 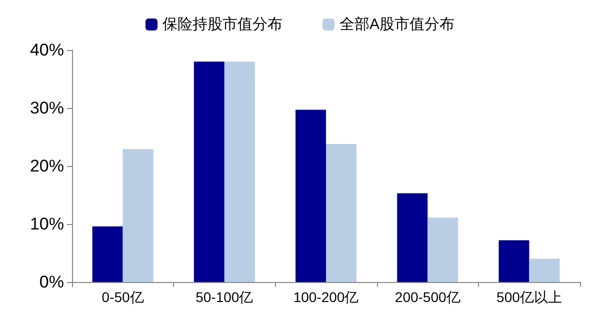 What do you see at coordinates (47, 108) in the screenshot?
I see `y-tick-label: 30%` at bounding box center [47, 108].